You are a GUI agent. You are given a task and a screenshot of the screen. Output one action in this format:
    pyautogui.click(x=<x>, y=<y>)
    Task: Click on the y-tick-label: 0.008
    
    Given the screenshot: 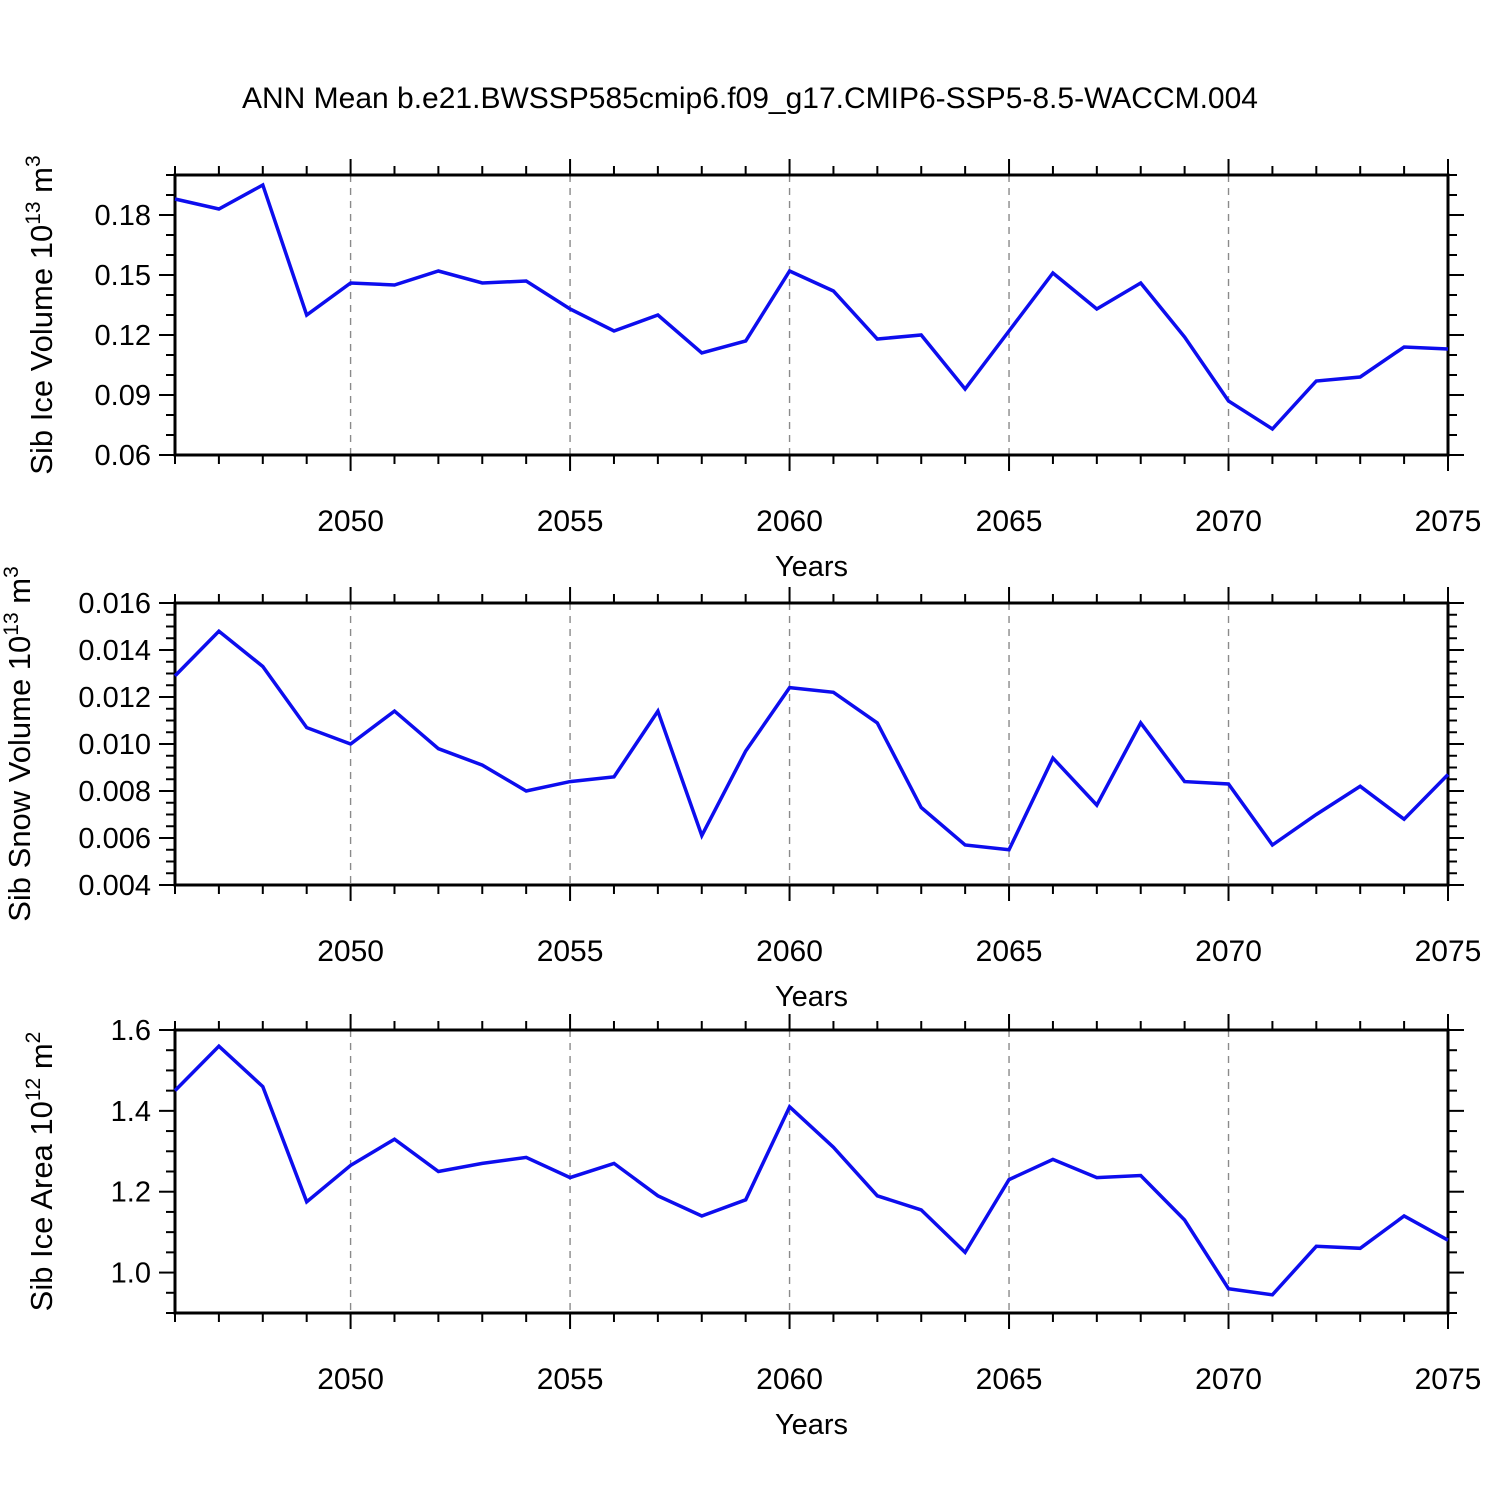 What is the action you would take?
    pyautogui.click(x=114, y=792)
    